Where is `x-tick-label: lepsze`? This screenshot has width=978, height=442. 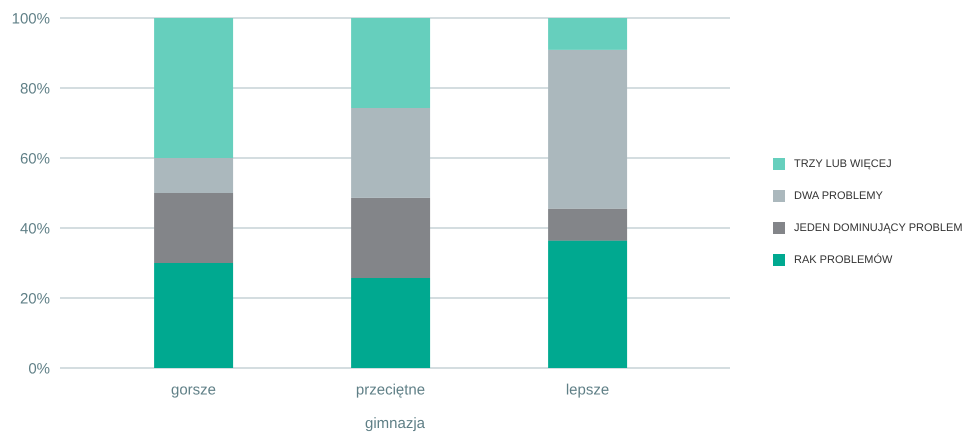
x-tick-label: lepsze is located at coordinates (588, 390).